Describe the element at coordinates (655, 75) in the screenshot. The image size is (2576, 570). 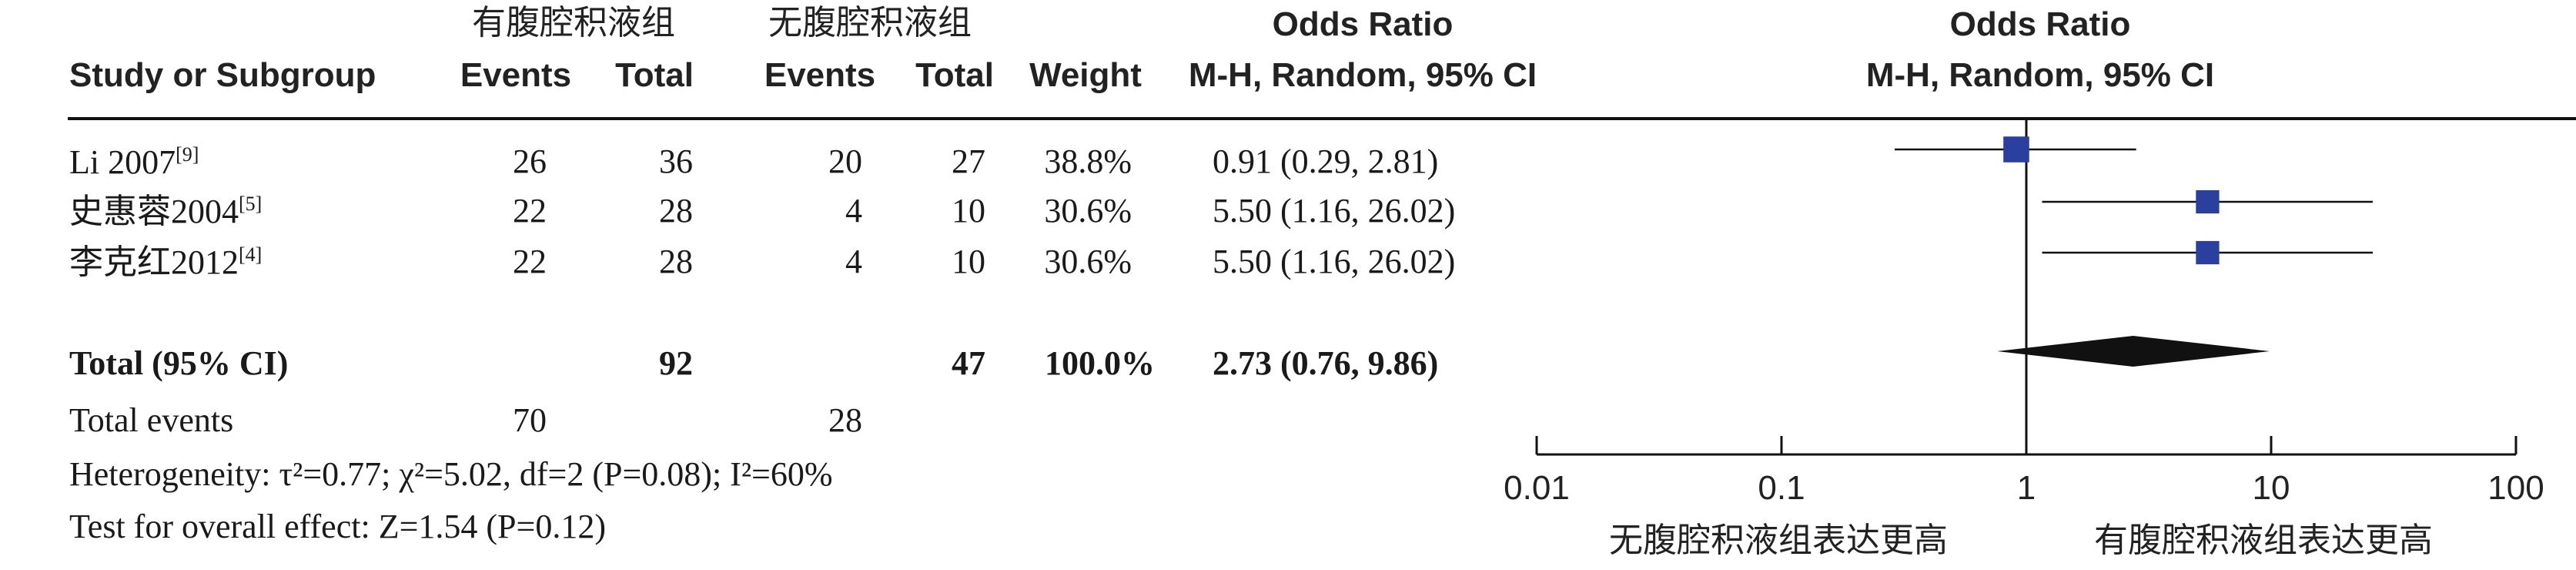
I see `group1-total-header: Total` at that location.